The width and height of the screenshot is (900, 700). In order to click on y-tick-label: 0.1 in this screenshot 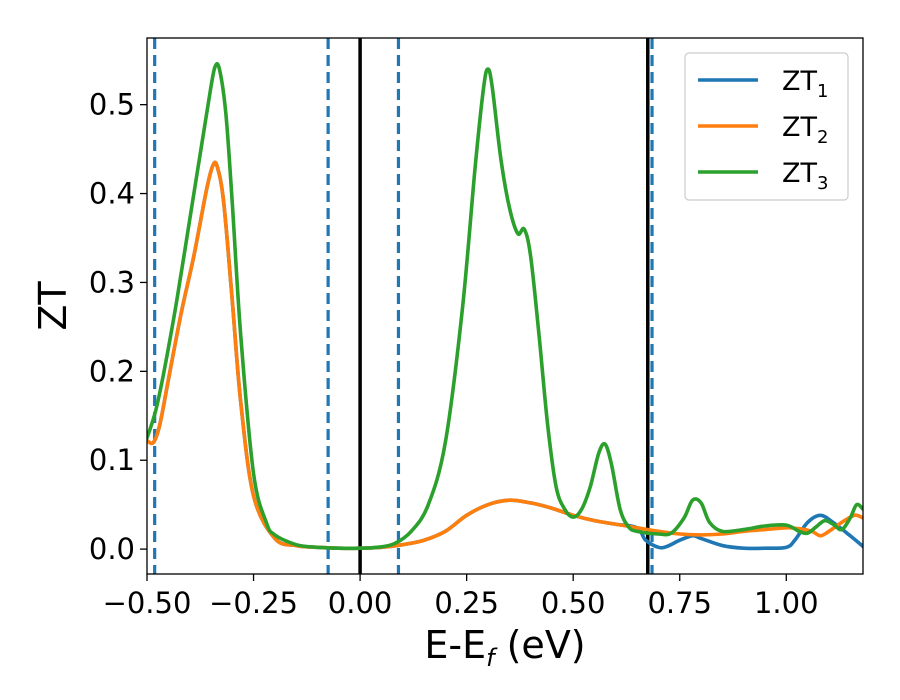, I will do `click(112, 460)`.